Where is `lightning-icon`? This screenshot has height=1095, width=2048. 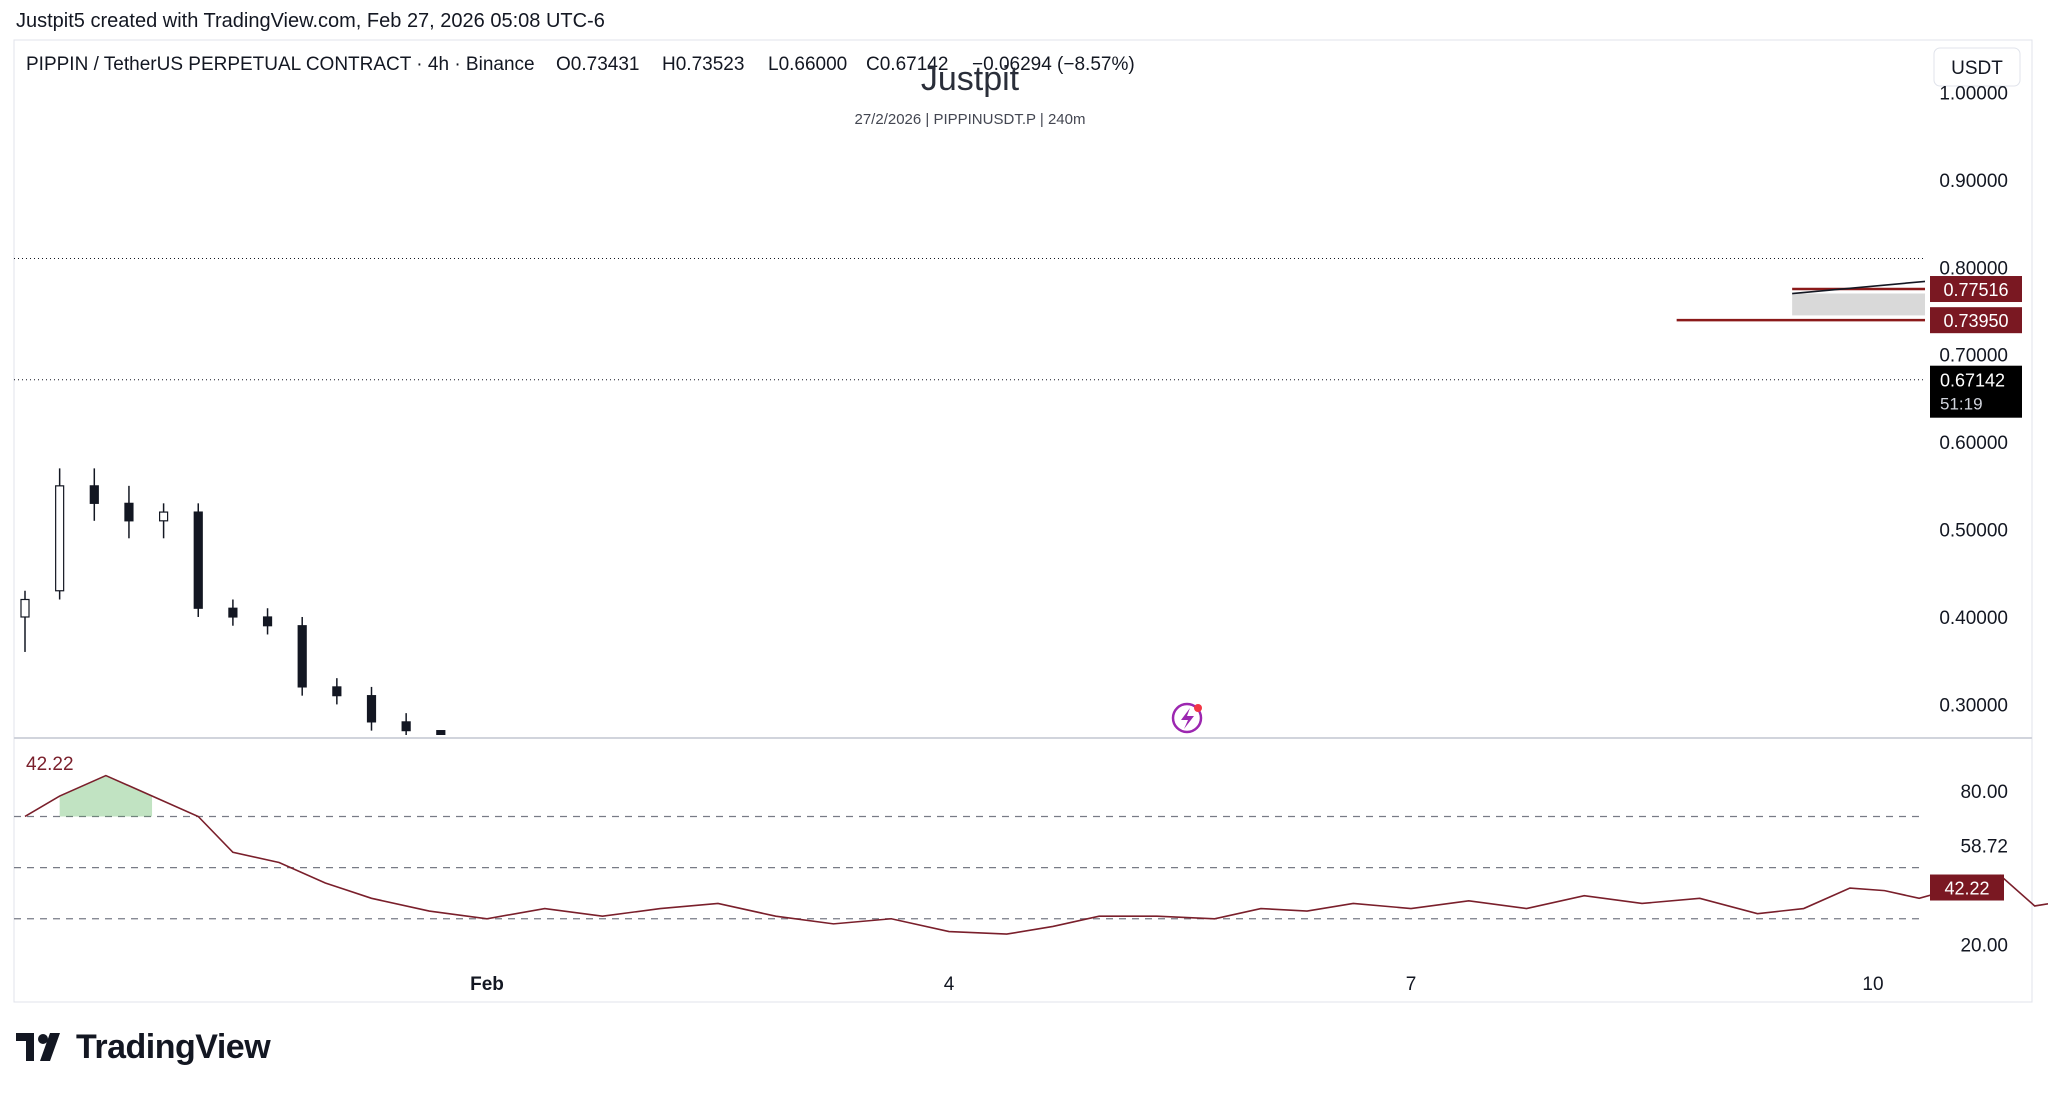
lightning-icon is located at coordinates (1187, 718).